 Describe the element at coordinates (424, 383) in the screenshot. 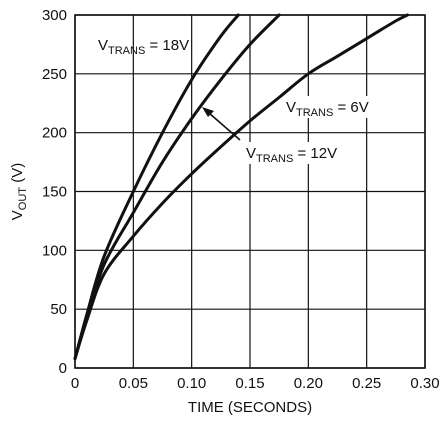

I see `x-tick-label: 0.30` at that location.